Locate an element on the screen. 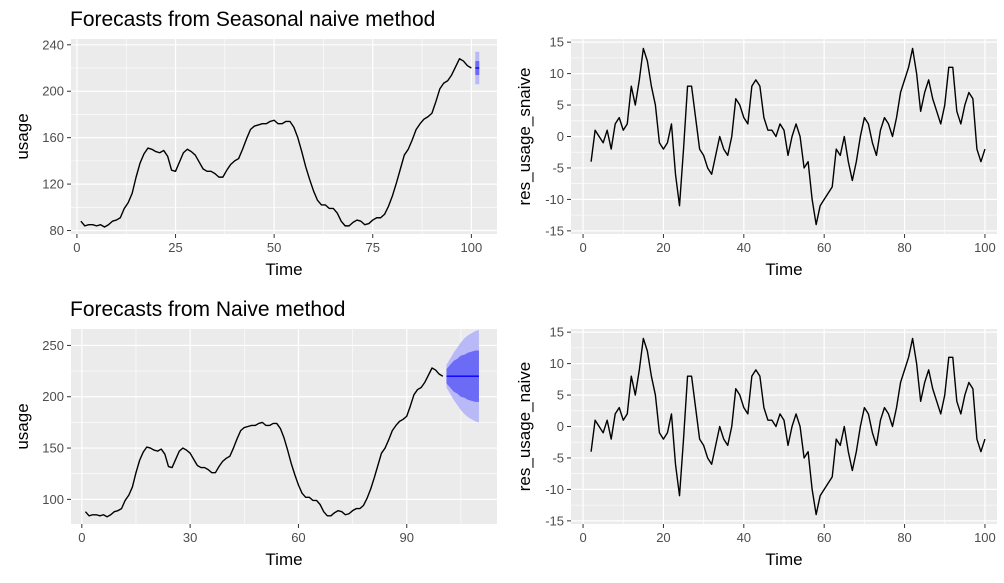  y-tick-label: 100 is located at coordinates (53, 499).